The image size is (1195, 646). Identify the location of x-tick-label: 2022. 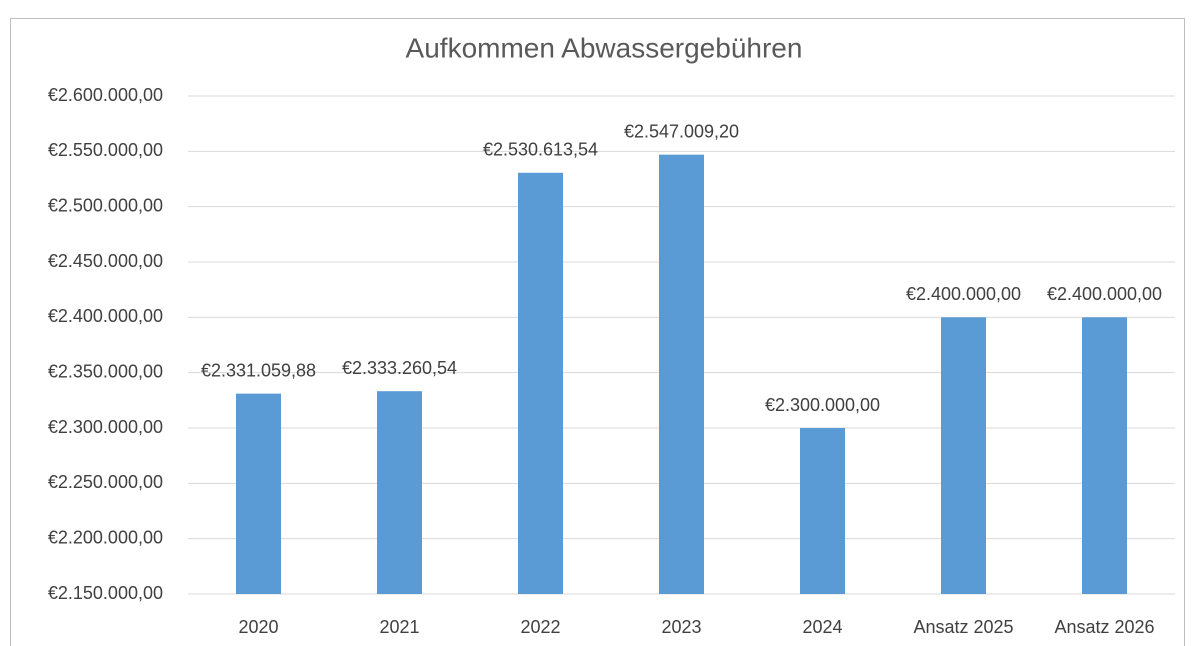
(540, 627).